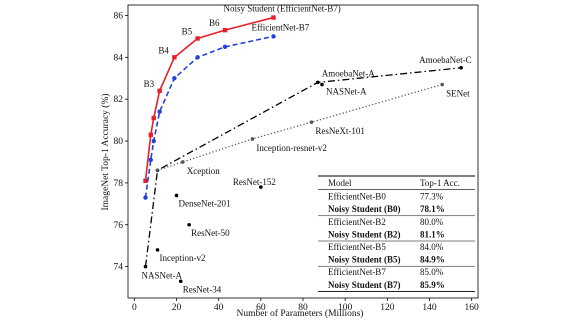  I want to click on point-label: Noisy Student (EfficientNet-B7), so click(281, 9).